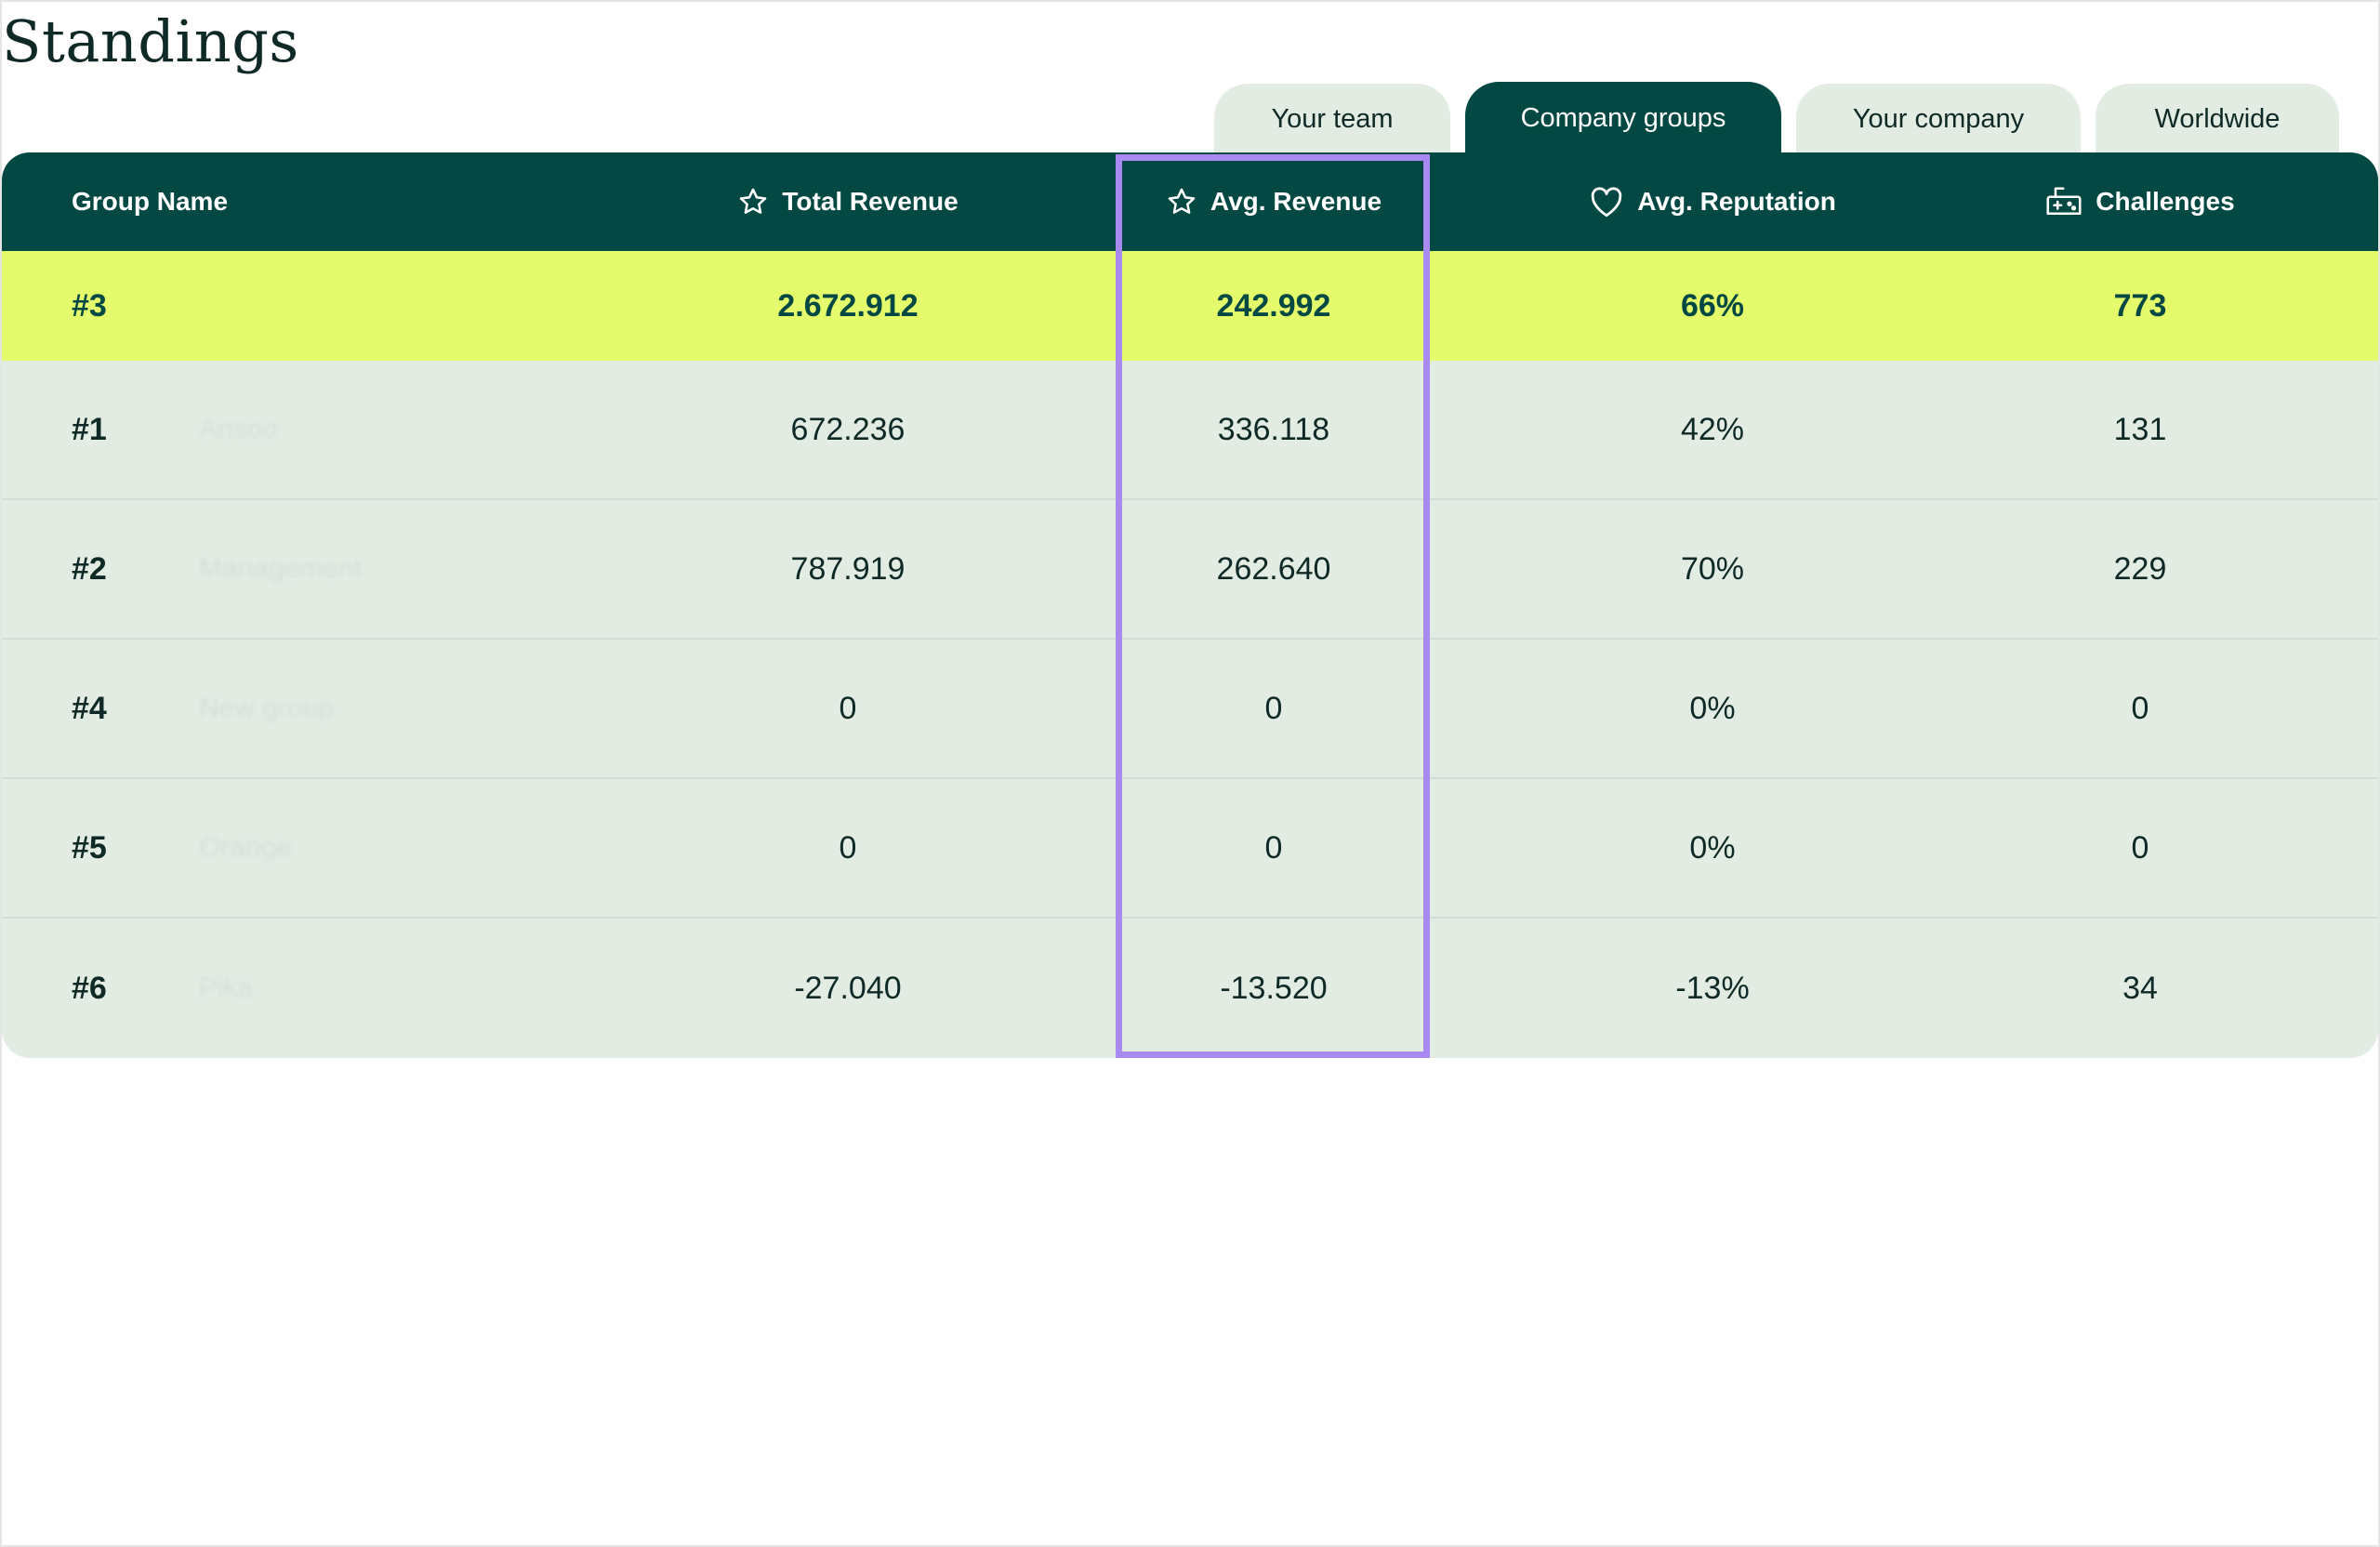 The height and width of the screenshot is (1547, 2380). Describe the element at coordinates (2140, 568) in the screenshot. I see `challenges: 229` at that location.